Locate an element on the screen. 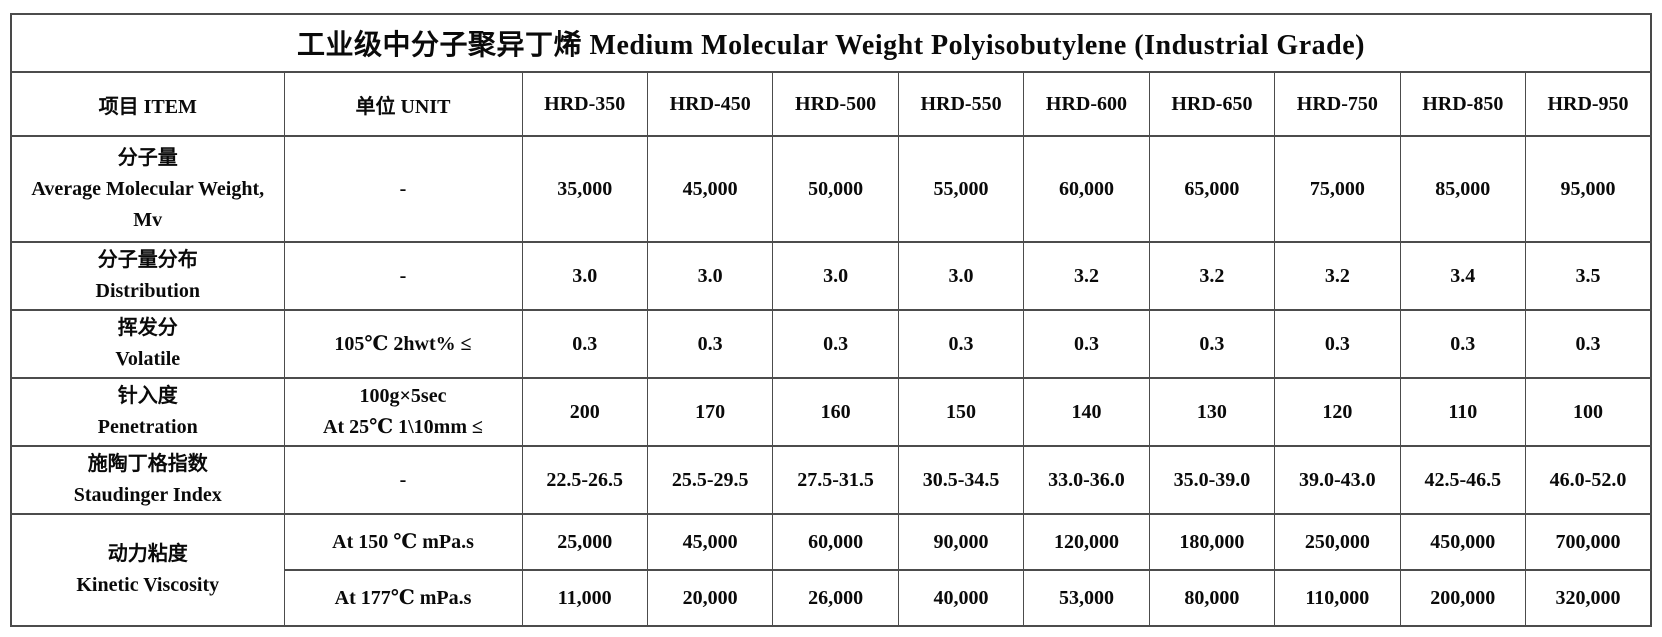 This screenshot has width=1662, height=637. value-cell: 700,000 is located at coordinates (1588, 542).